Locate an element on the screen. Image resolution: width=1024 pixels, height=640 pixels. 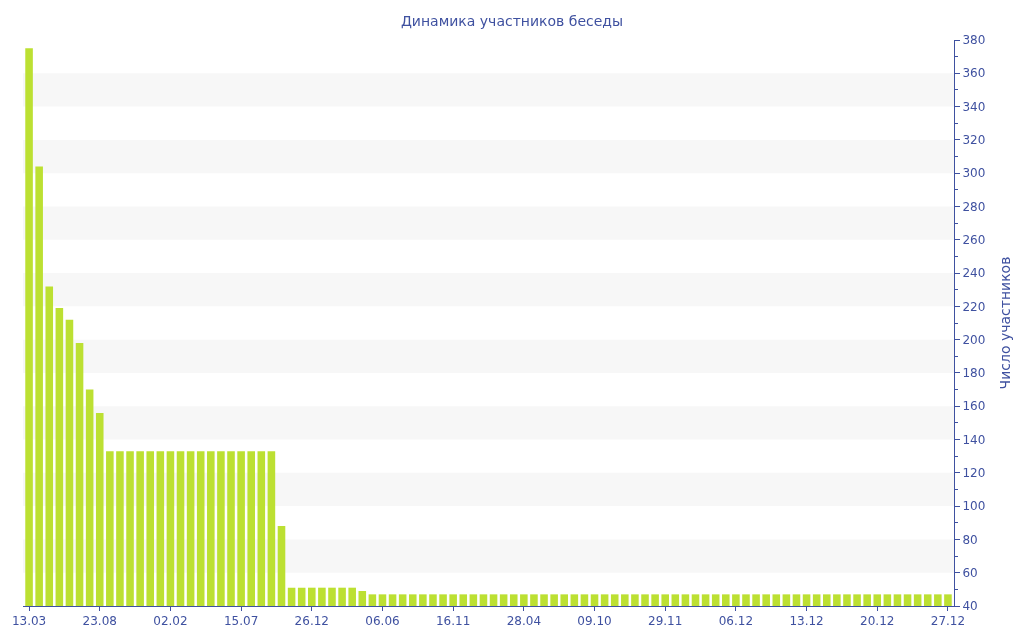
x-tick-label: 13.12 is located at coordinates (806, 621).